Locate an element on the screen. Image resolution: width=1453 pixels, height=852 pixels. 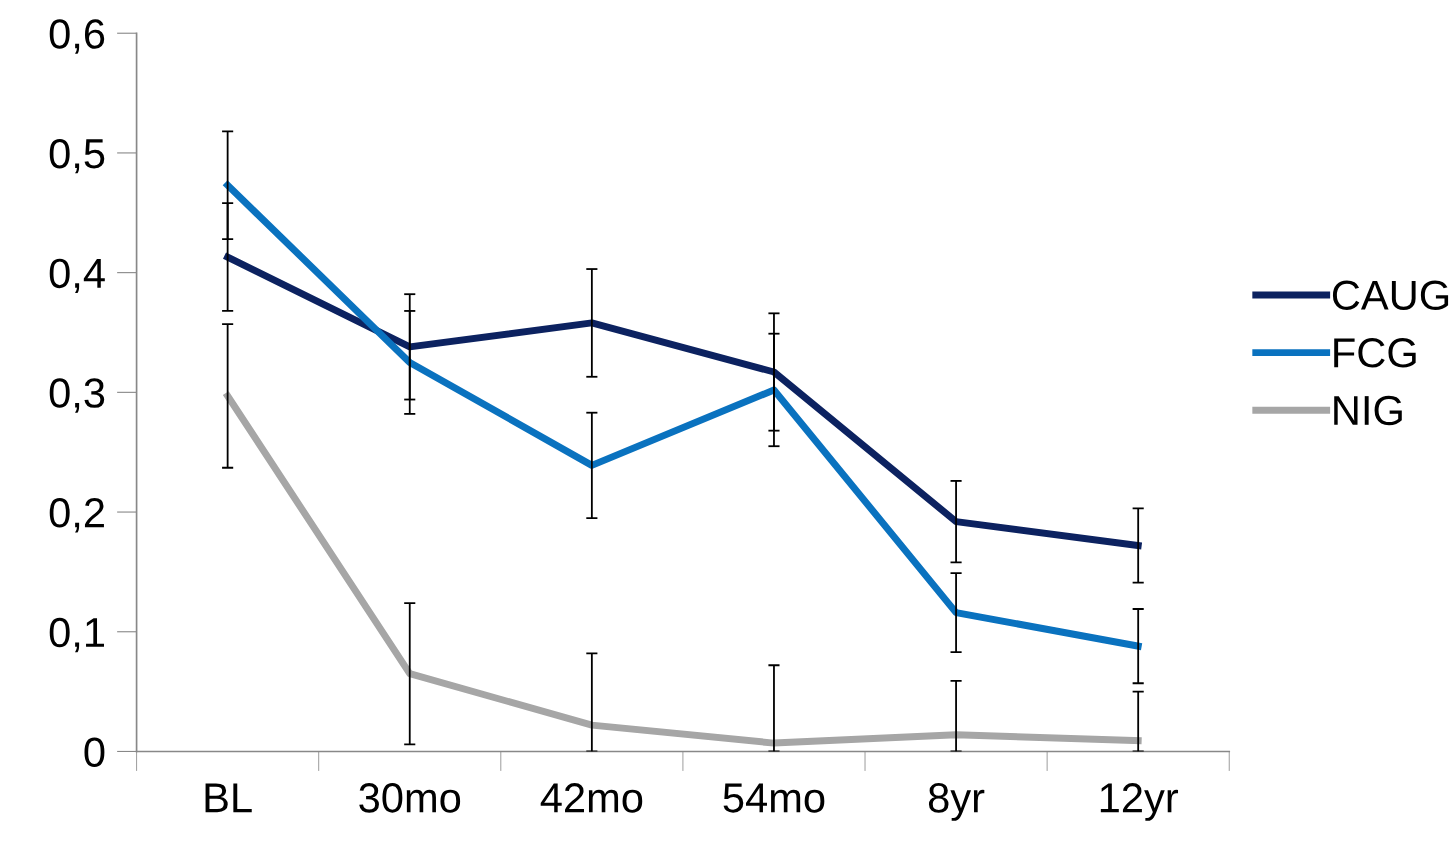
x-tick-label: 54mo is located at coordinates (774, 798).